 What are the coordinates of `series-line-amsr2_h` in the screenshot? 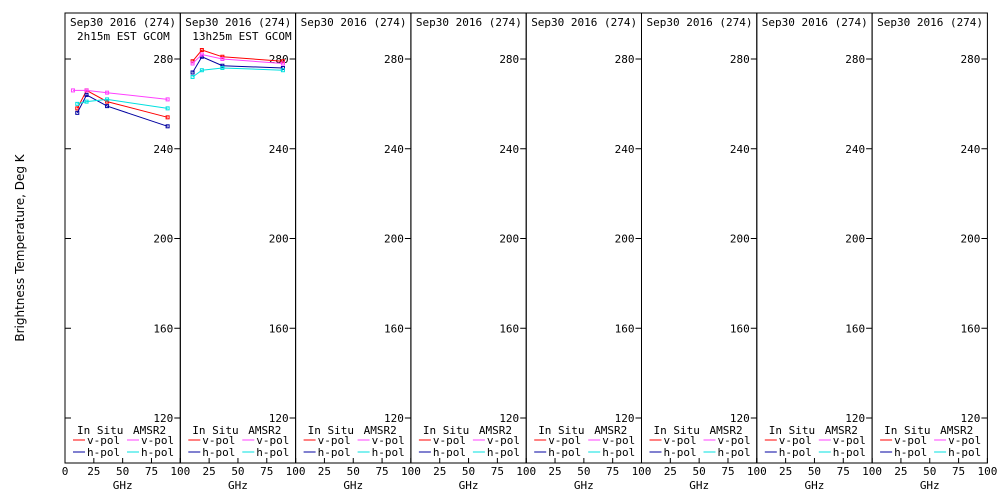 It's located at (122, 103).